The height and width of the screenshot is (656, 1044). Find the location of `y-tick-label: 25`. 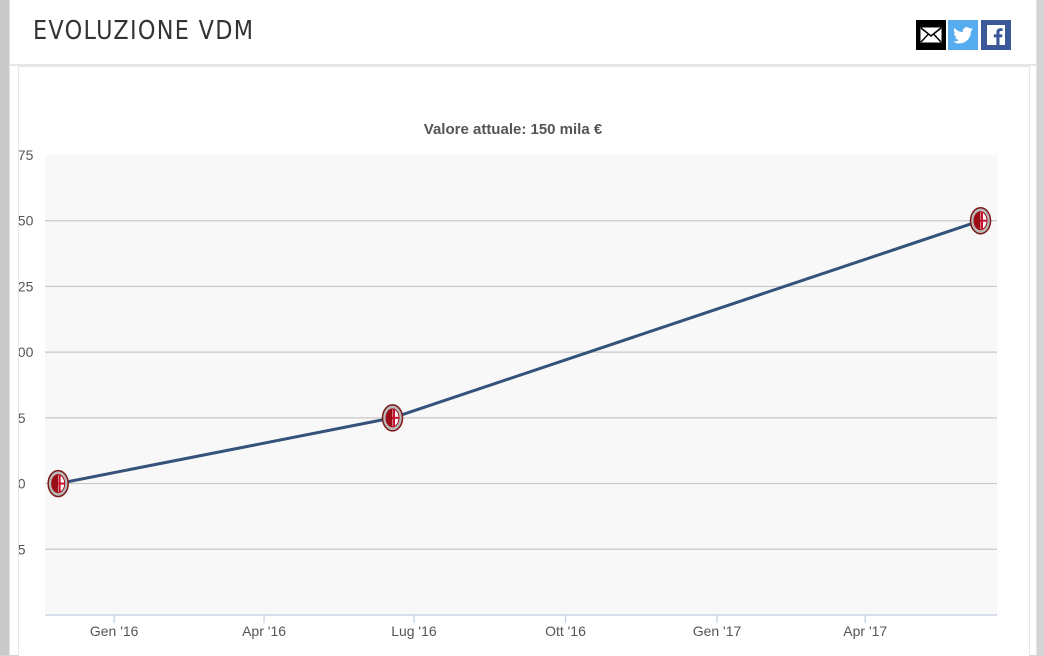

y-tick-label: 25 is located at coordinates (22, 549).